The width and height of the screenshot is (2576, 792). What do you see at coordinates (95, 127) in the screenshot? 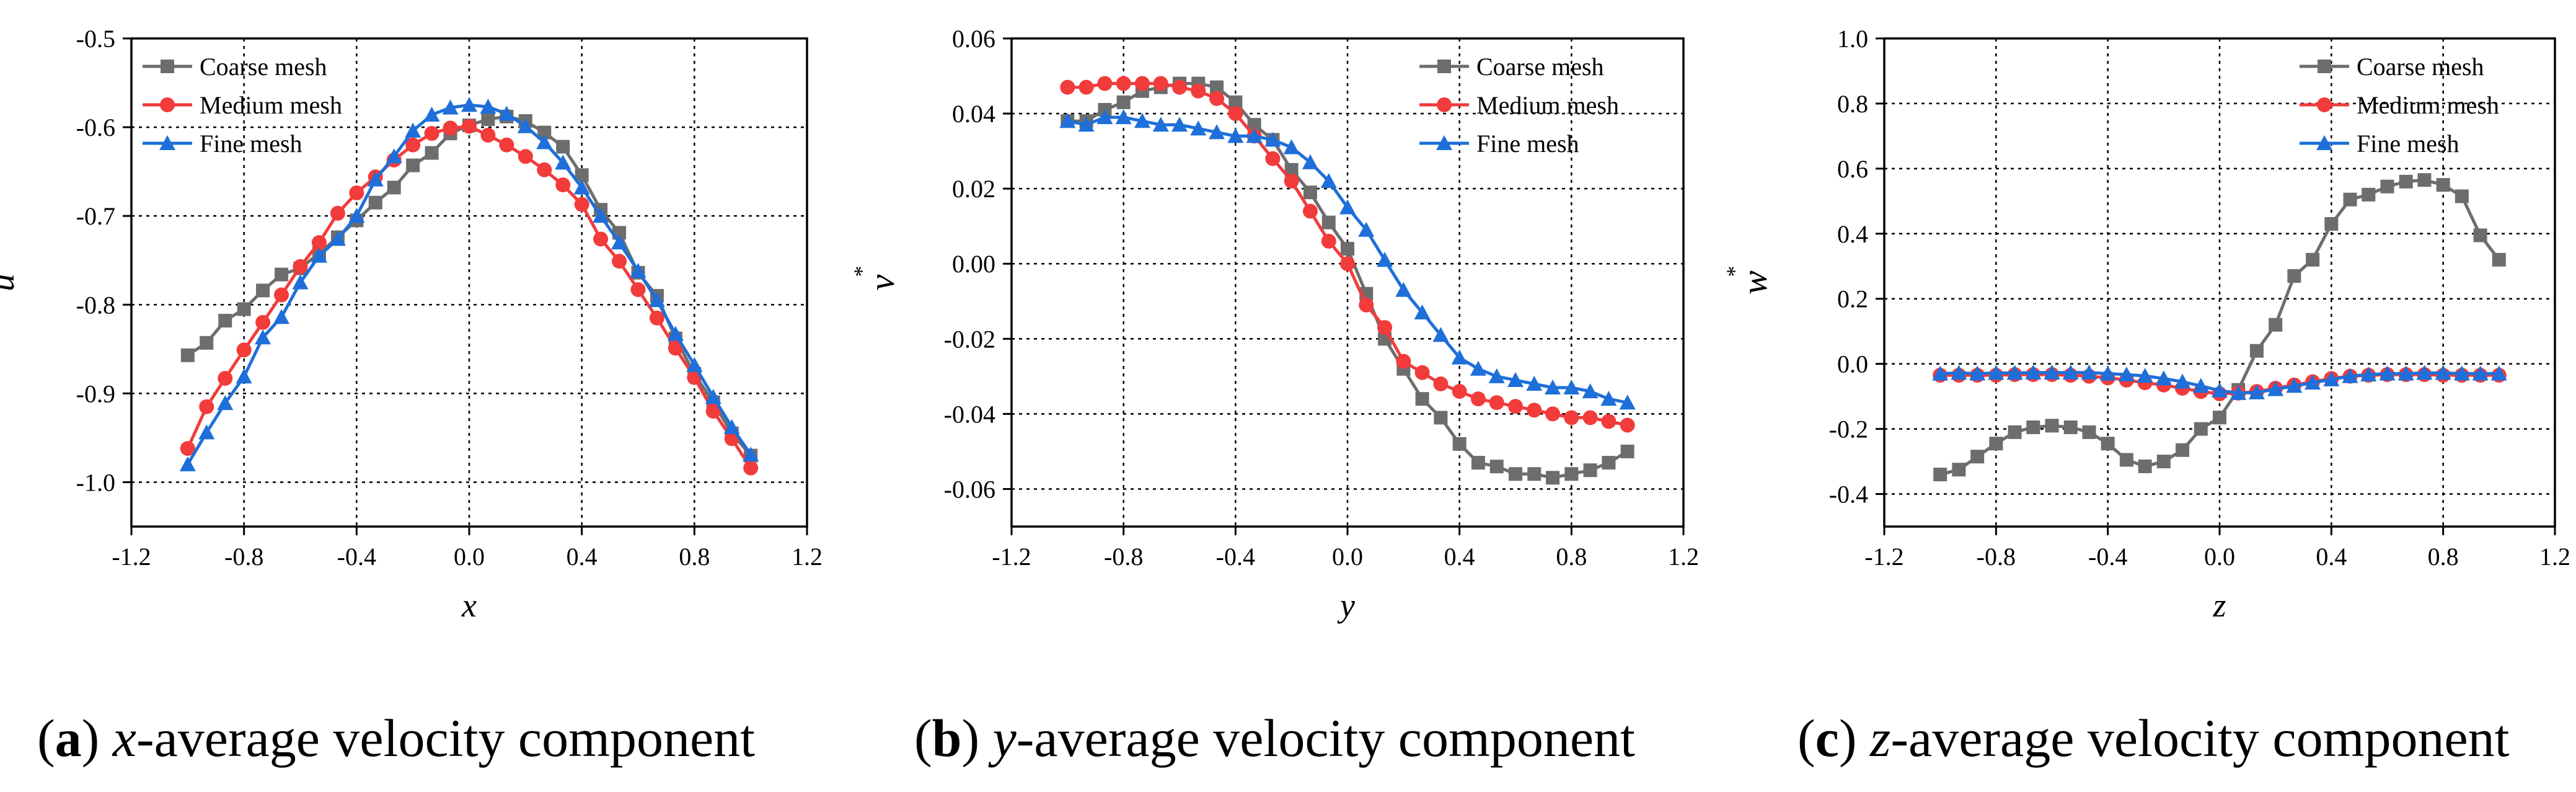
I see `y-tick-label: -0.6` at bounding box center [95, 127].